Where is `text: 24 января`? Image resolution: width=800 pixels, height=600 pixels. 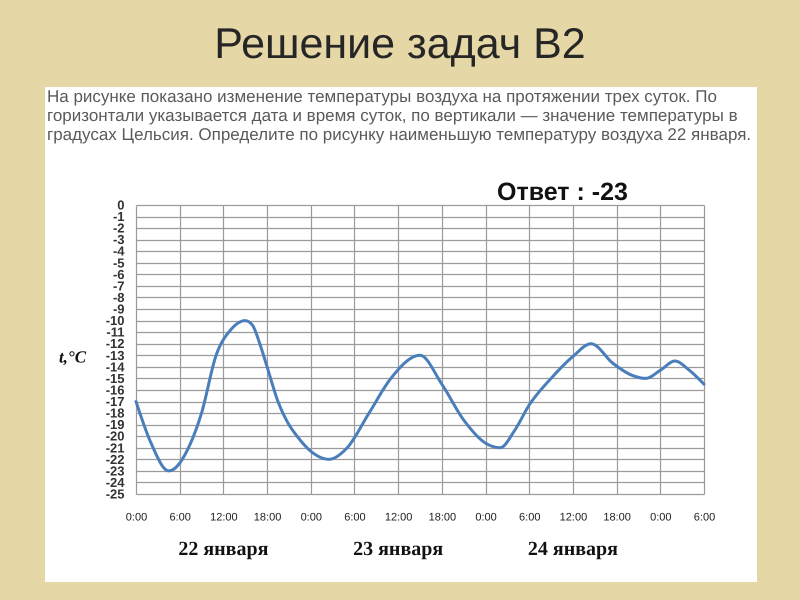
text: 24 января is located at coordinates (573, 549).